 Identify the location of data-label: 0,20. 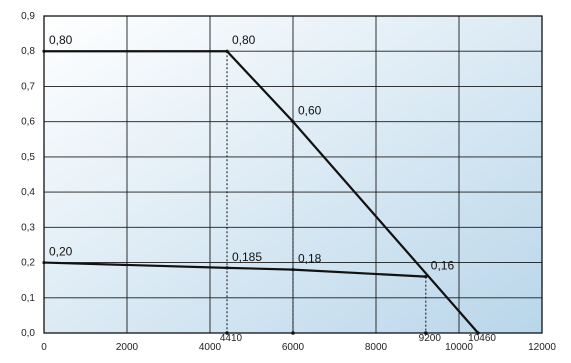
(61, 252).